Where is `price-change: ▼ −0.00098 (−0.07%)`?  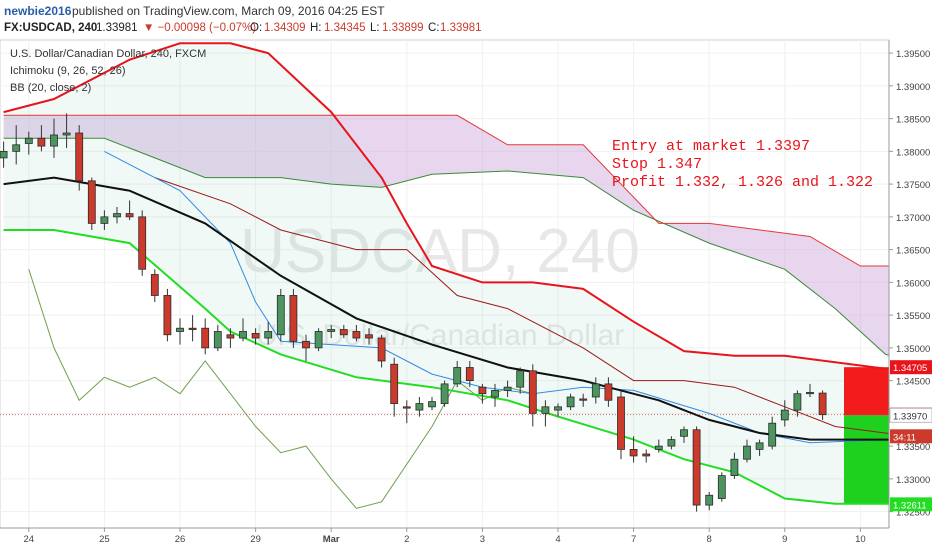
price-change: ▼ −0.00098 (−0.07%) is located at coordinates (199, 28).